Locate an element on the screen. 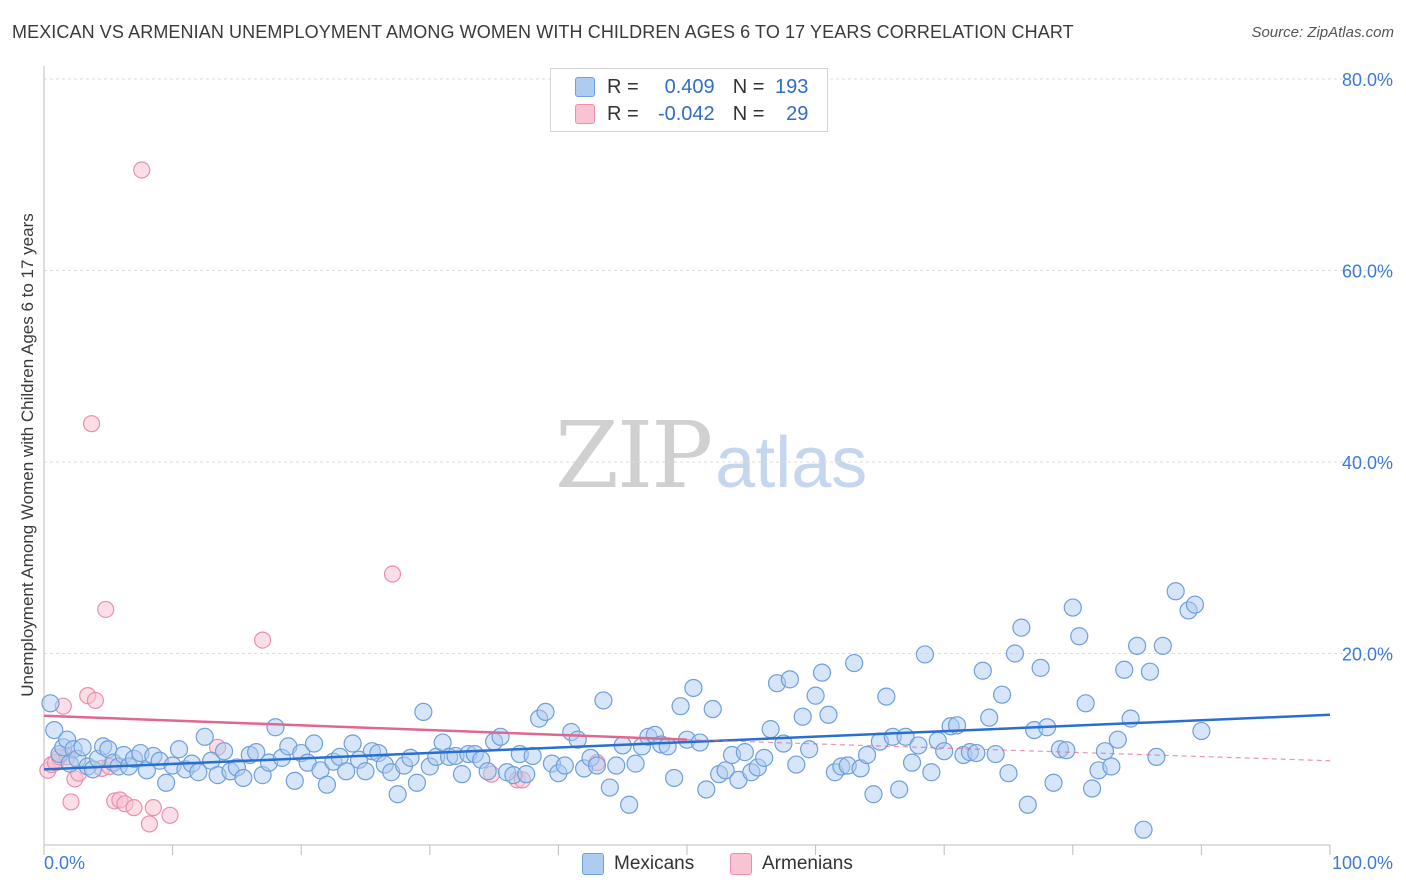 The width and height of the screenshot is (1406, 892). armenians-n-value: 29 is located at coordinates (797, 113).